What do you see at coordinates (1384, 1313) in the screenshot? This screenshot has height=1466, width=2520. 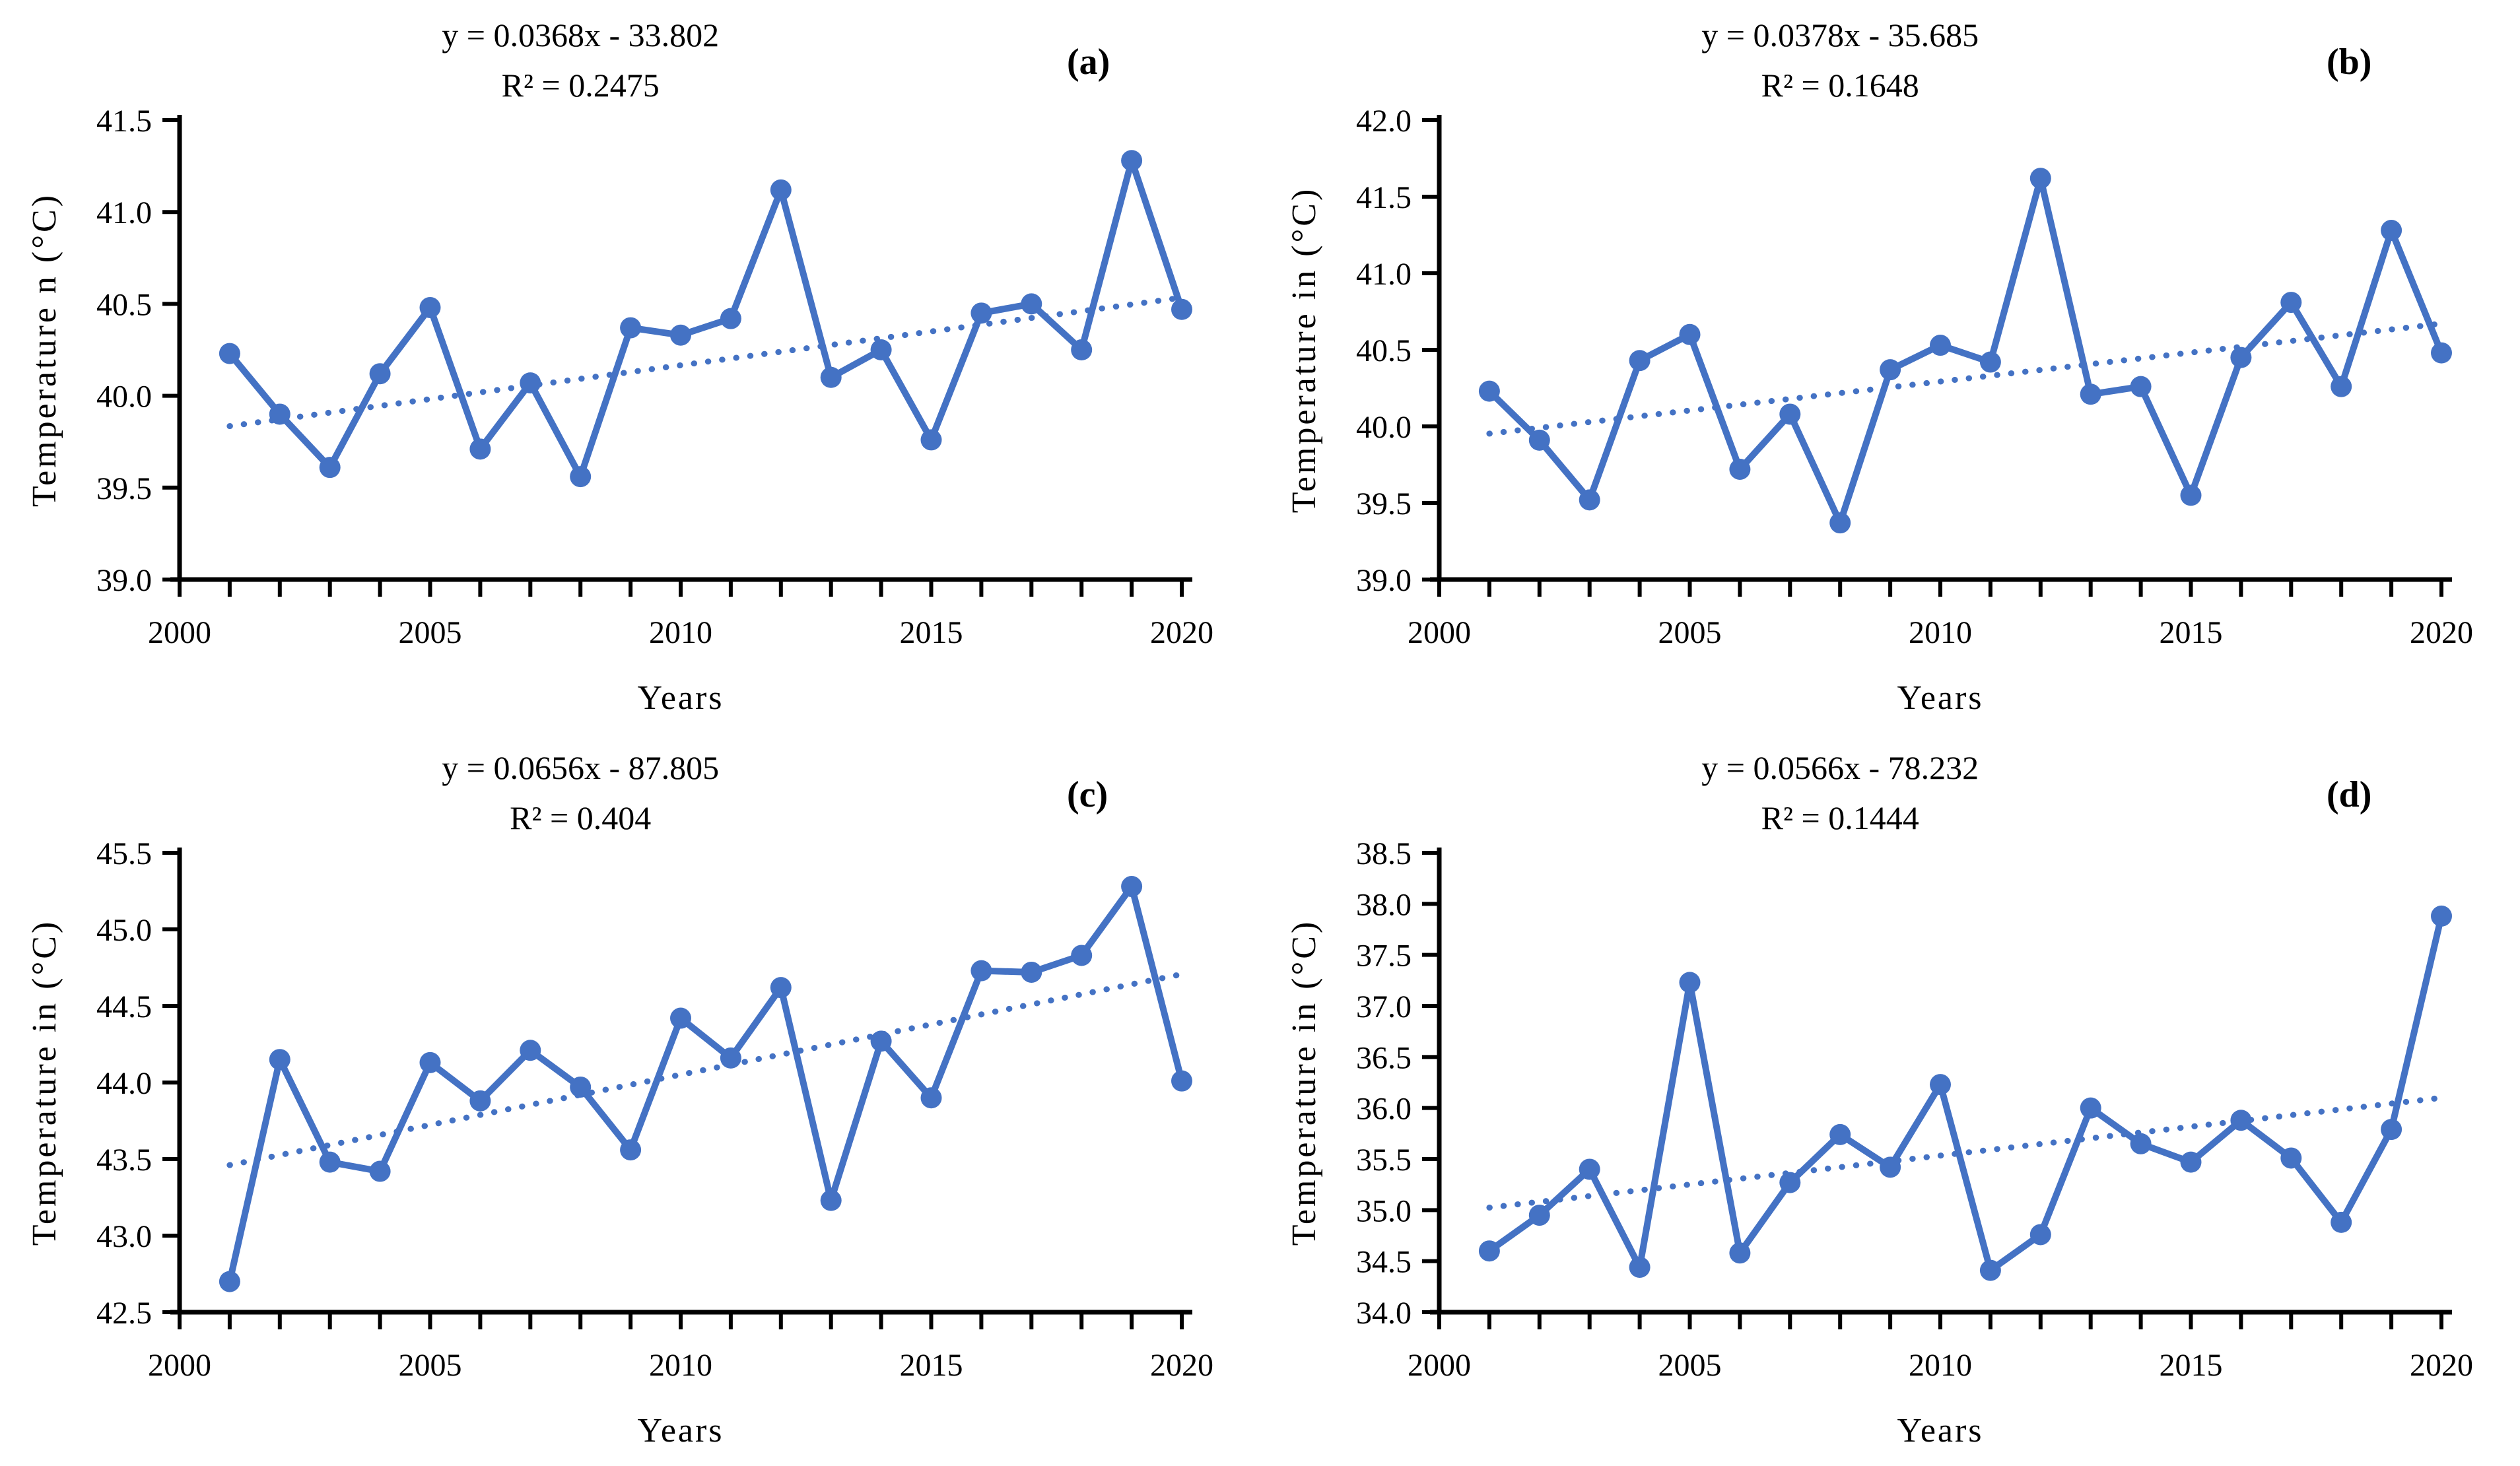 I see `y-axis-tick-label: 34.0` at bounding box center [1384, 1313].